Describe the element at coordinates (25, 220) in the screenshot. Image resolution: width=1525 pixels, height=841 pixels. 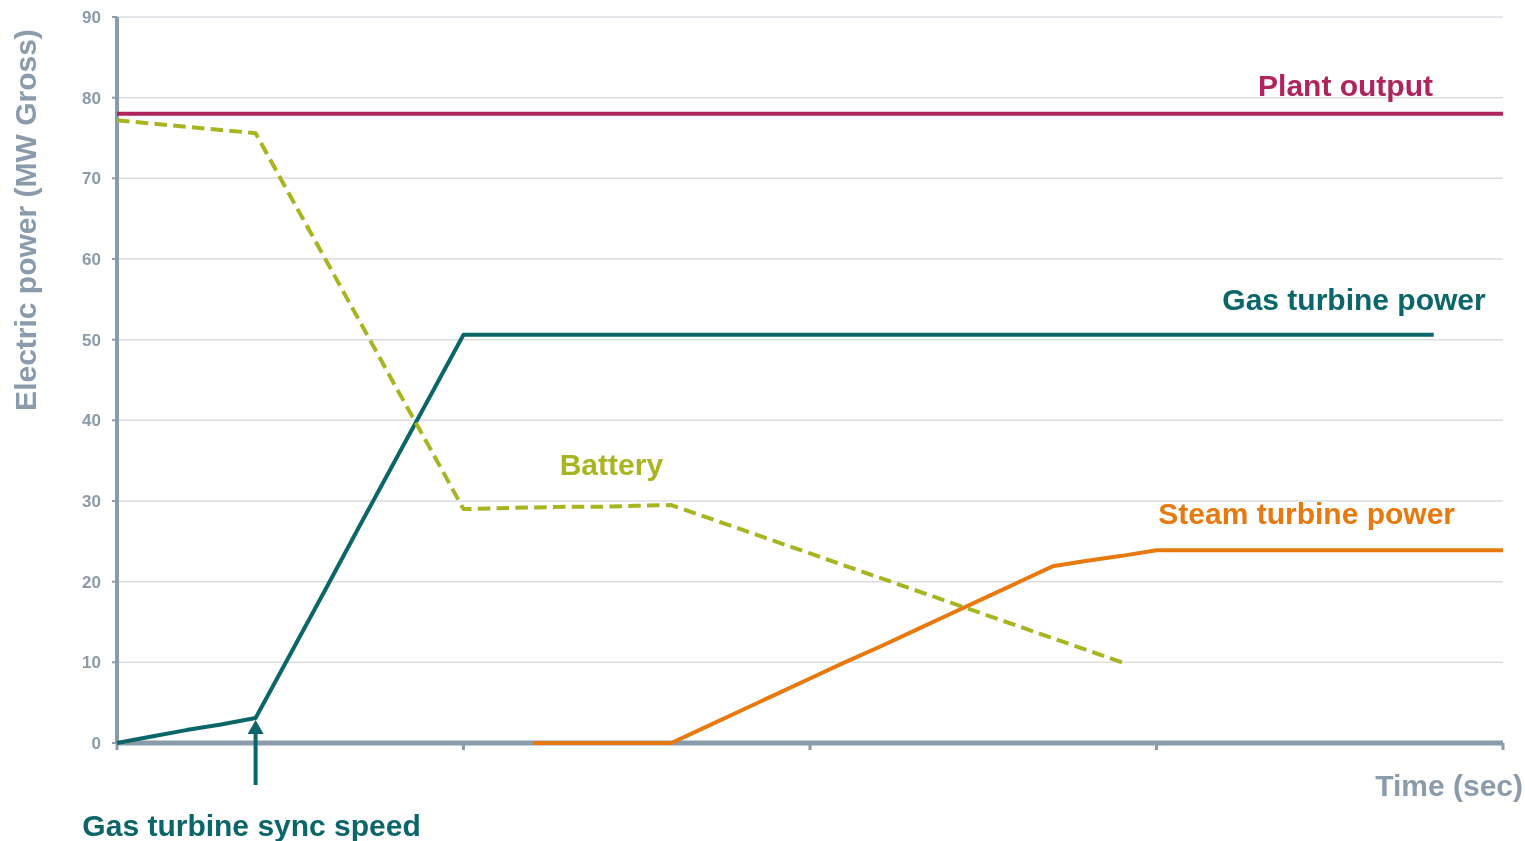
I see `y-axis-title: Electric power (MW Gross)` at that location.